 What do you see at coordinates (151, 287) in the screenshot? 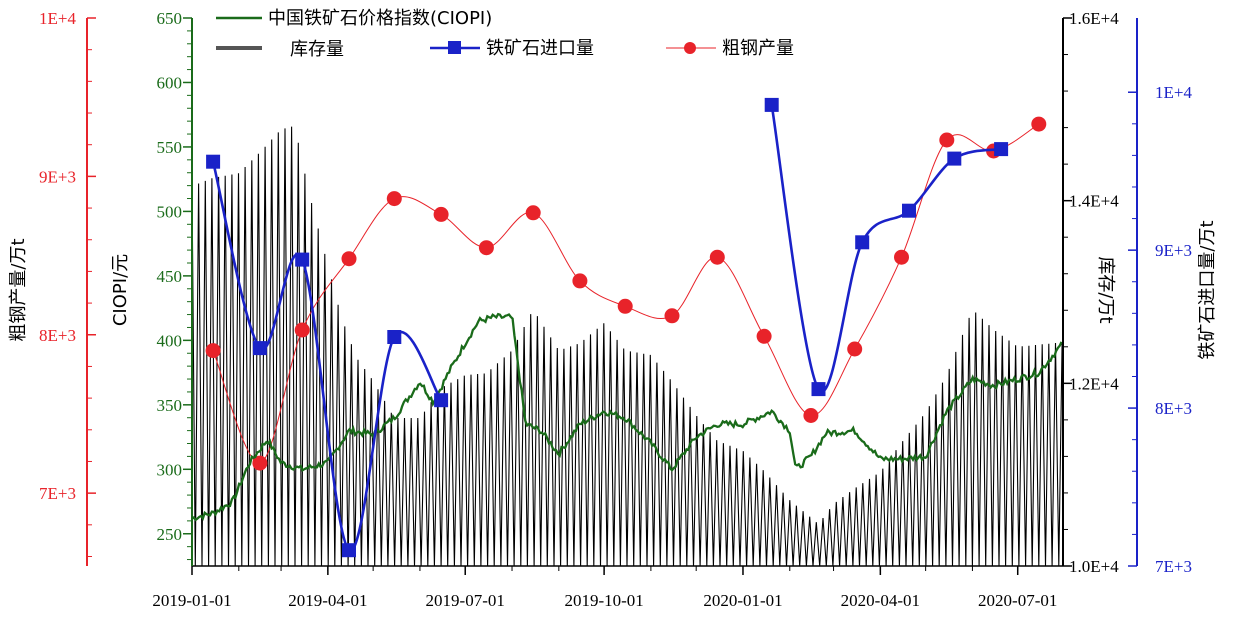
I see `ciopi-axis: 250 300 350 400 450 500 550 600 650 CIOPI/元` at bounding box center [151, 287].